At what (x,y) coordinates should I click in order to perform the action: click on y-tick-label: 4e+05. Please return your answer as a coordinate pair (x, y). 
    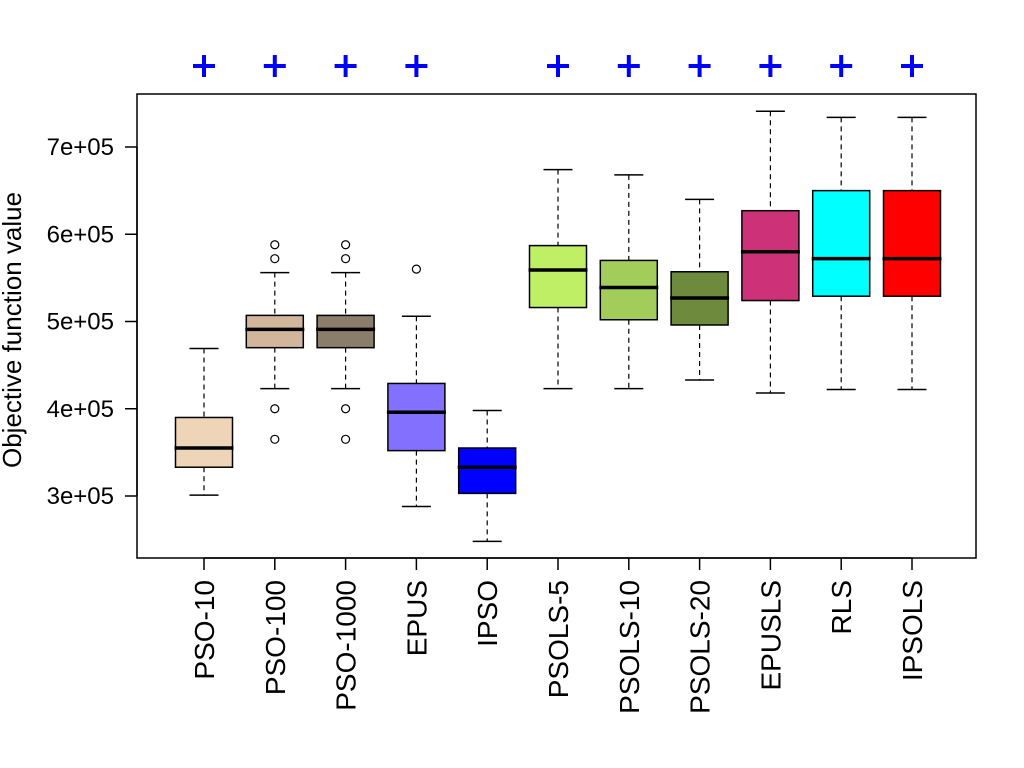
    Looking at the image, I should click on (80, 409).